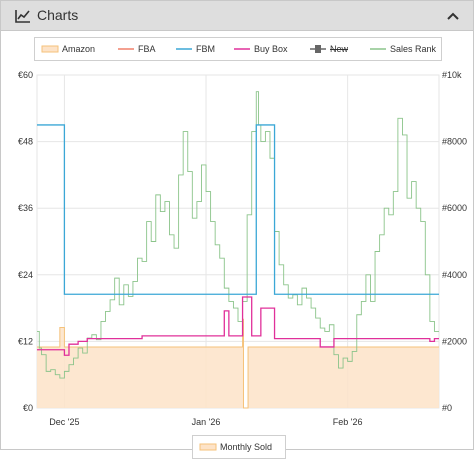  What do you see at coordinates (348, 422) in the screenshot?
I see `x-tick-label: Feb '26` at bounding box center [348, 422].